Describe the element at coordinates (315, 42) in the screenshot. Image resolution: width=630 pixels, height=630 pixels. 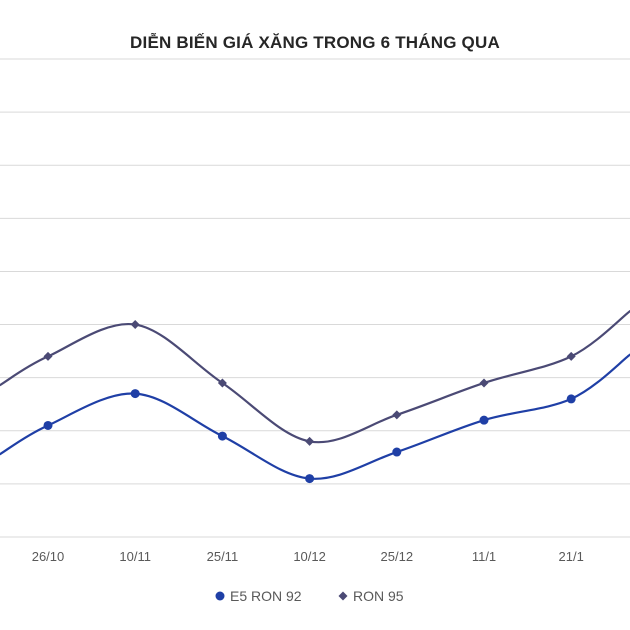
I see `chart-title: DIỄN BIẾN GIÁ XĂNG TRONG 6 THÁNG QUA` at that location.